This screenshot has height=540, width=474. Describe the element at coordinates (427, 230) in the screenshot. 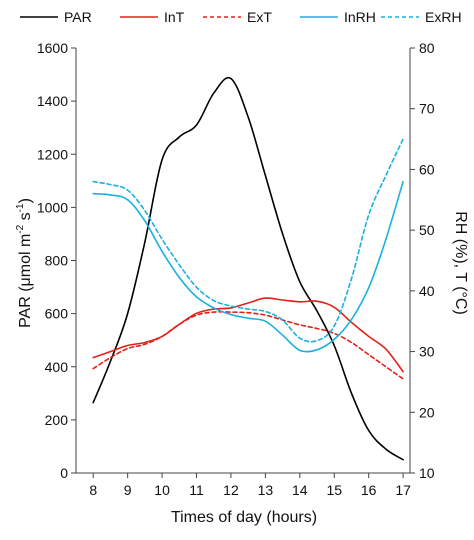

I see `right-y-tick-label: 50` at that location.